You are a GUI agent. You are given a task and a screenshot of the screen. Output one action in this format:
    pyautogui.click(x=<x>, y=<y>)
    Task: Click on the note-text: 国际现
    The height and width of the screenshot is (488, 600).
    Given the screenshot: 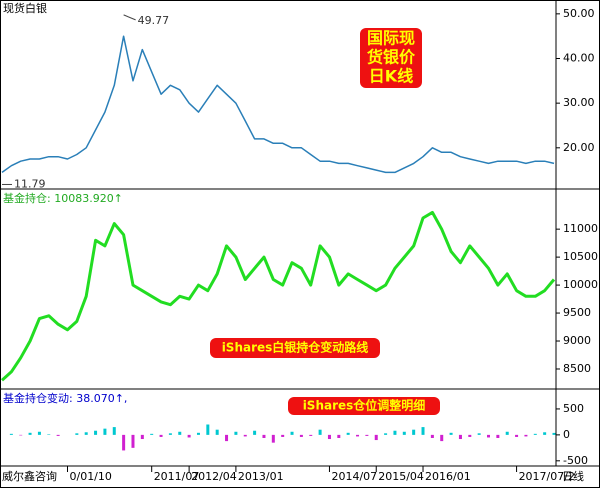 What is the action you would take?
    pyautogui.click(x=391, y=38)
    